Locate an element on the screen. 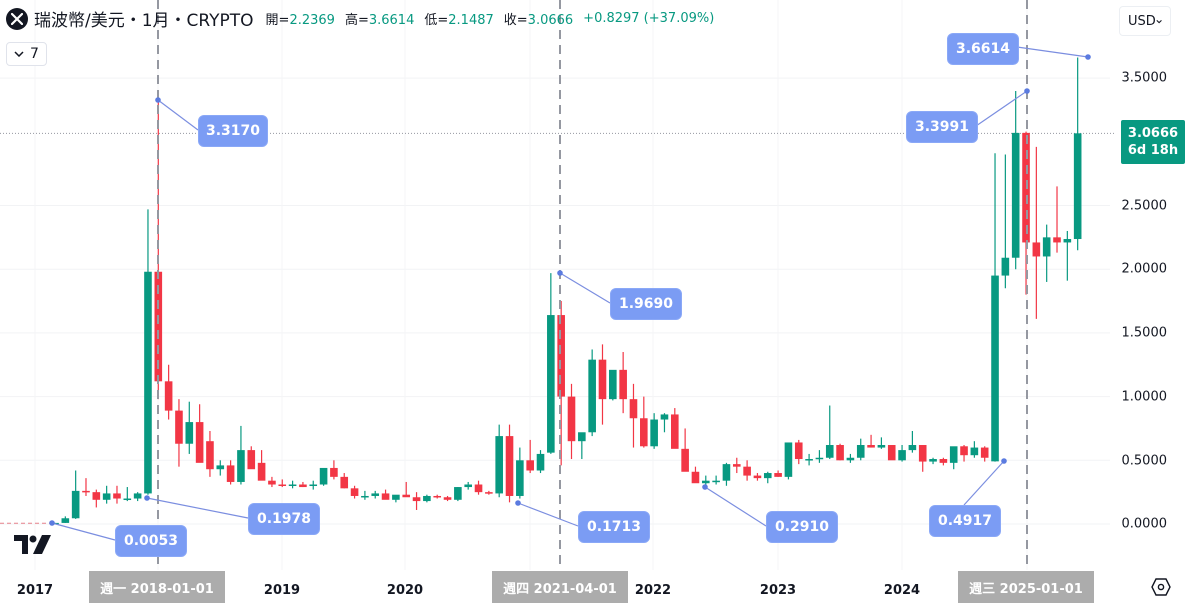 Image resolution: width=1200 pixels, height=607 pixels. x-tick: 2017 is located at coordinates (35, 590).